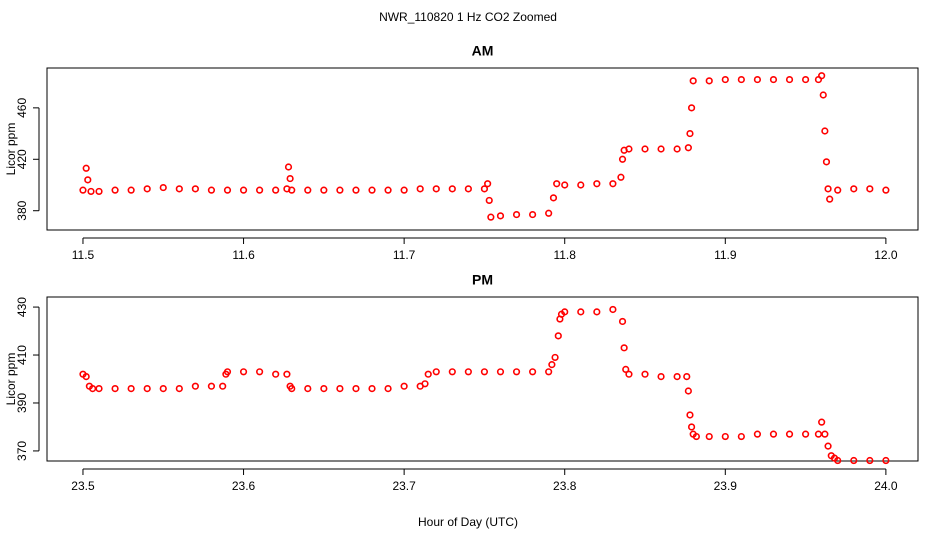 The image size is (936, 540). I want to click on x-tick-label: 24.0, so click(886, 486).